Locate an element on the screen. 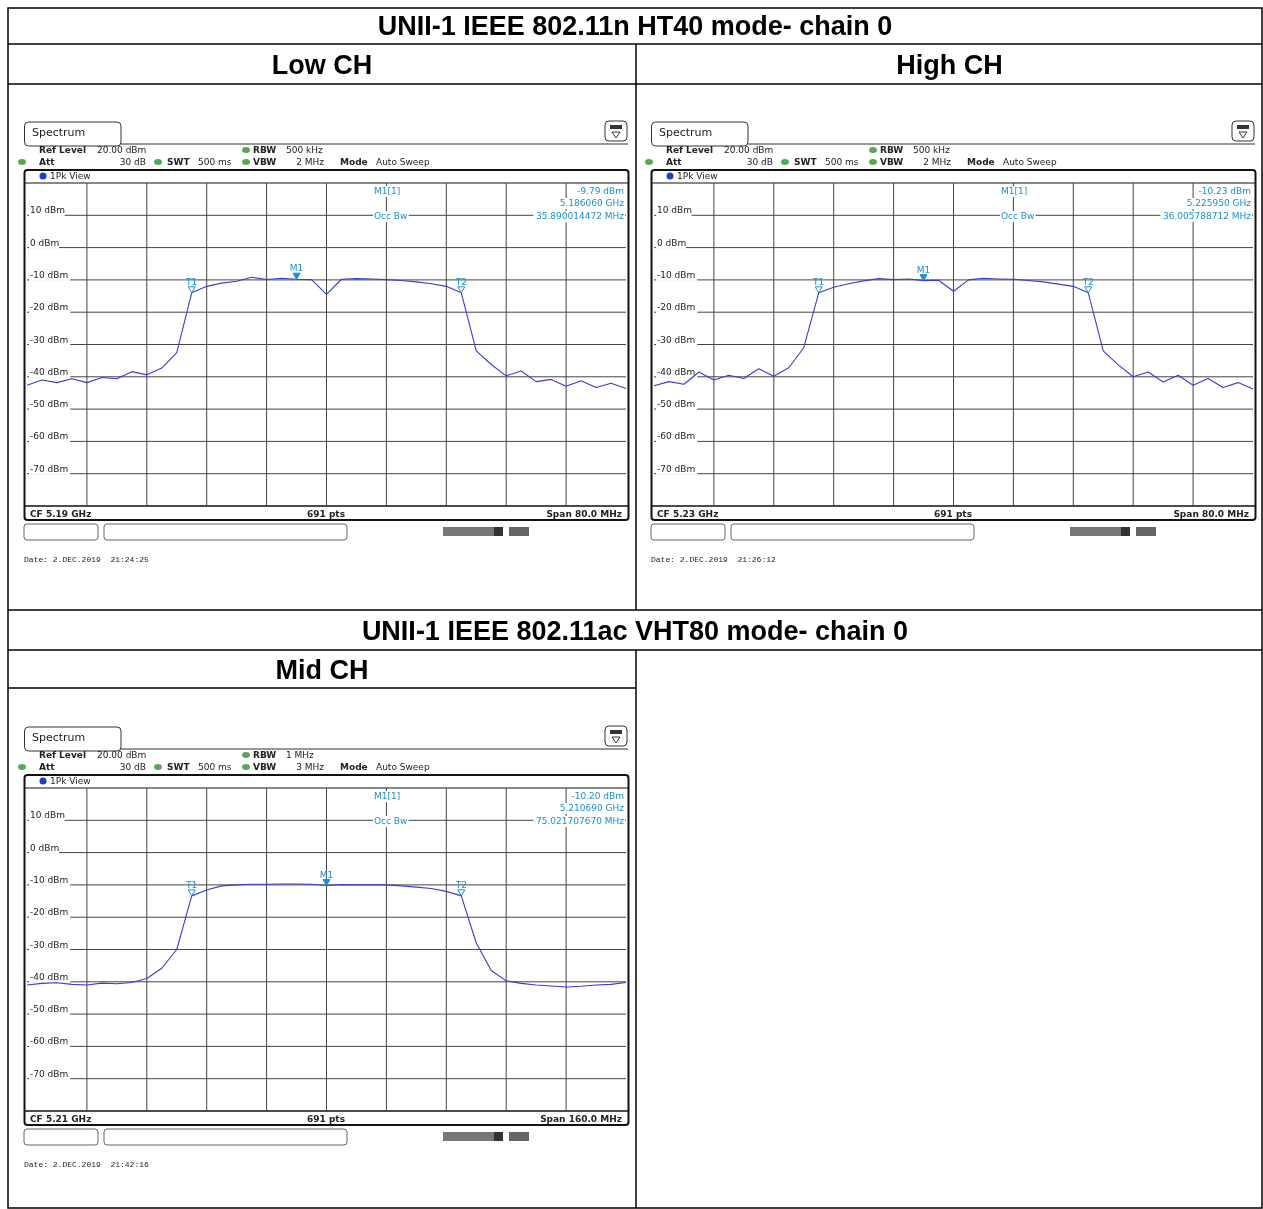  annotation: -10.23 dBm is located at coordinates (1224, 191).